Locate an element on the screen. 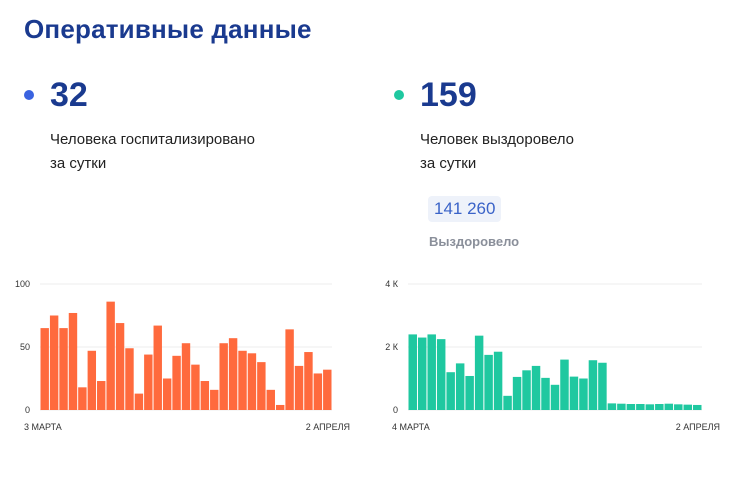 The height and width of the screenshot is (478, 746). hospitalized-desc-line2: за сутки is located at coordinates (78, 163).